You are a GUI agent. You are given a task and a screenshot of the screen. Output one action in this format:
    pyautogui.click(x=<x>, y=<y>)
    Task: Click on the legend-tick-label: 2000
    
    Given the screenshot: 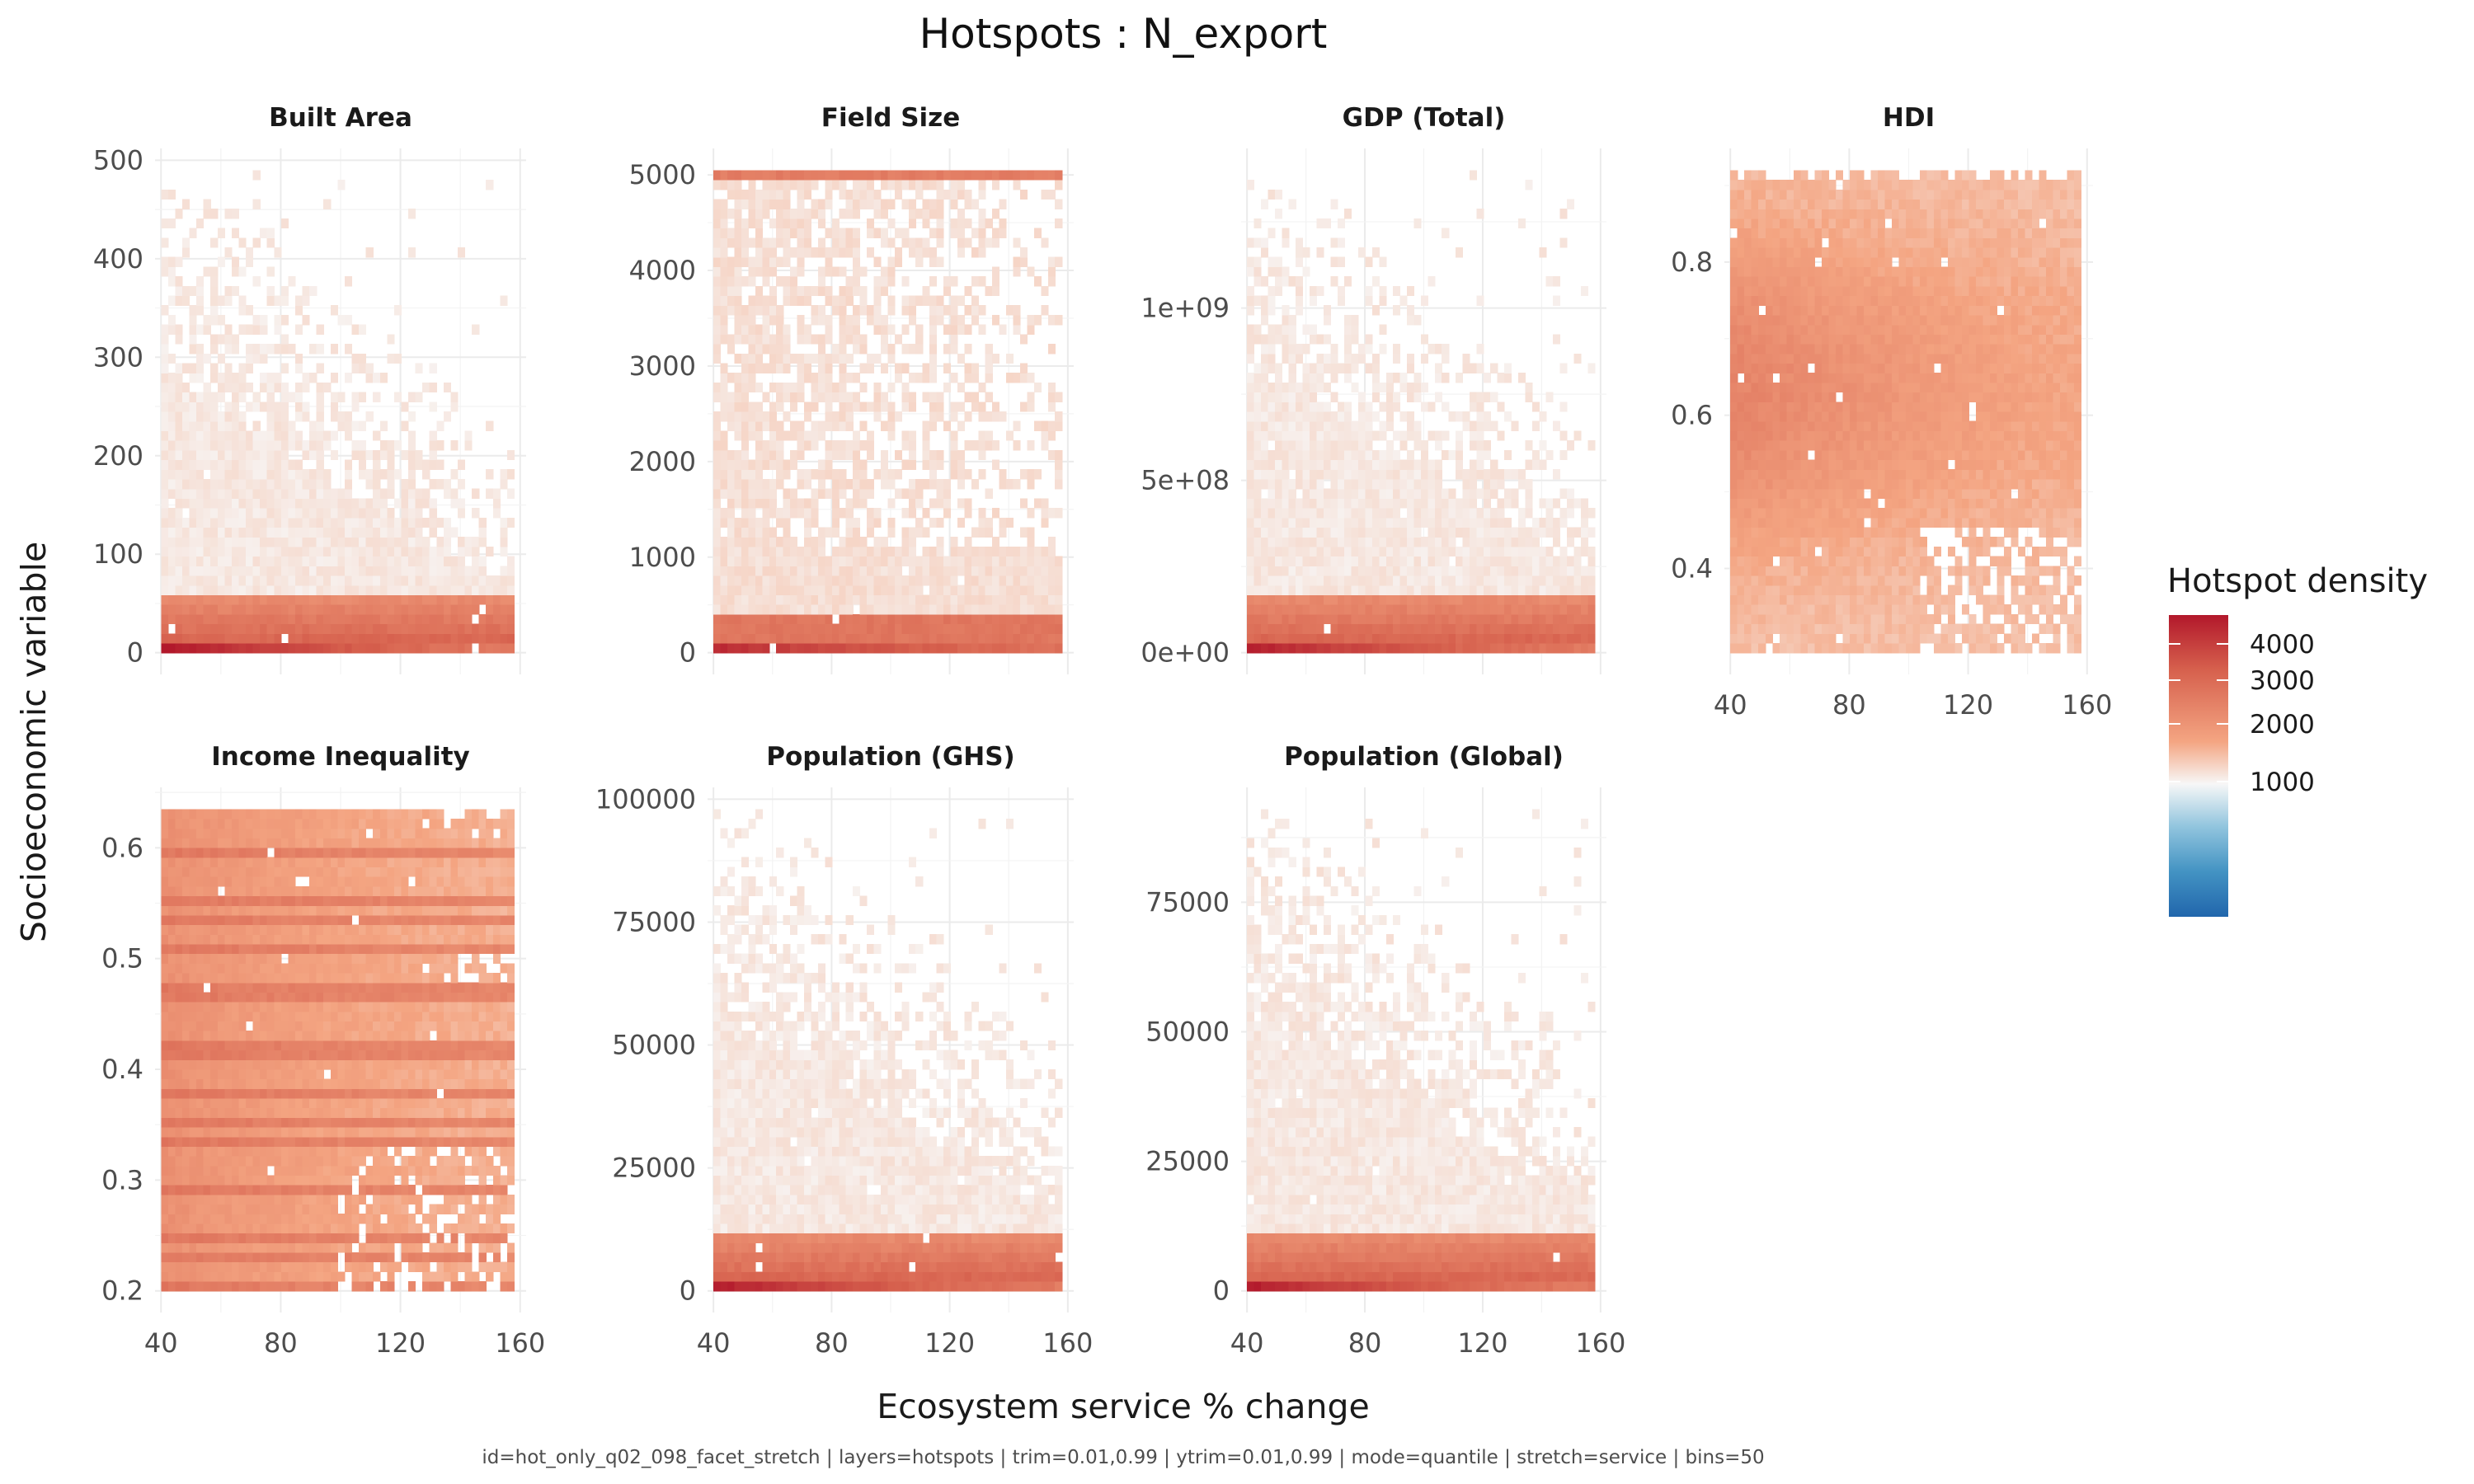 What is the action you would take?
    pyautogui.click(x=2282, y=725)
    